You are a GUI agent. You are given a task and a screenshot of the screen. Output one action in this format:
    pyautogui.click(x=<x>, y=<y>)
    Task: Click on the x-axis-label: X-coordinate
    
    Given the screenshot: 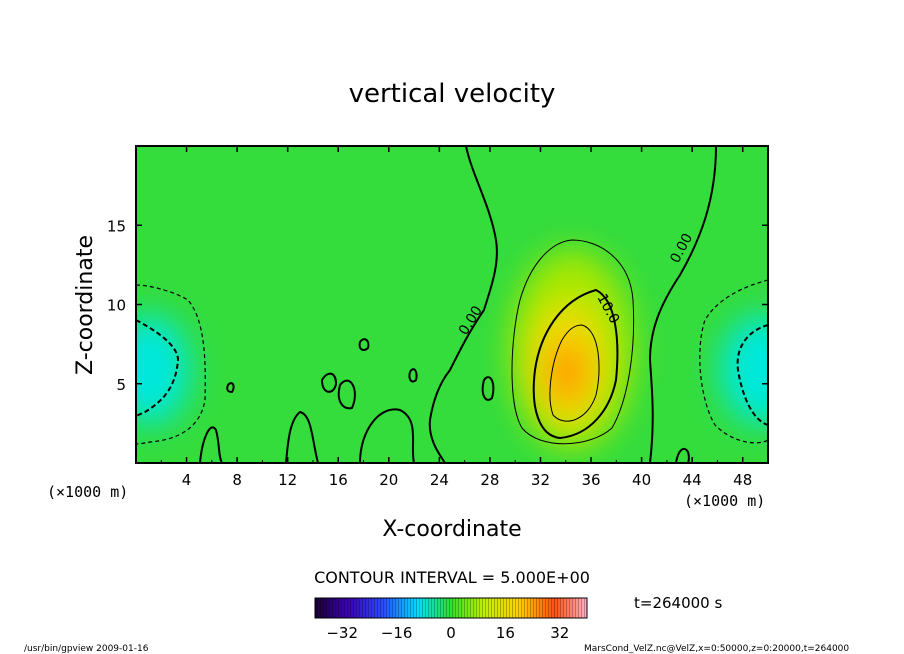 What is the action you would take?
    pyautogui.click(x=451, y=529)
    